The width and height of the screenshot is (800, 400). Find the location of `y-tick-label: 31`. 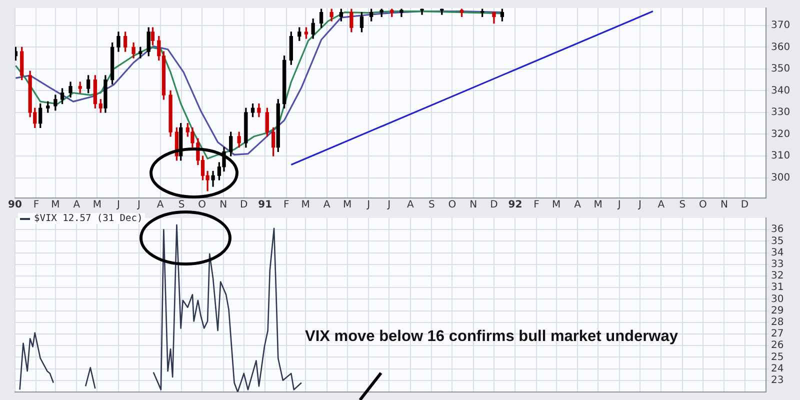

y-tick-label: 31 is located at coordinates (777, 288).